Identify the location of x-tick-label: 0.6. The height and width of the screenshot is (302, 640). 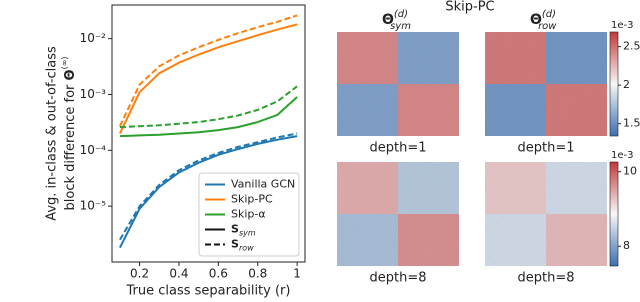
(218, 274).